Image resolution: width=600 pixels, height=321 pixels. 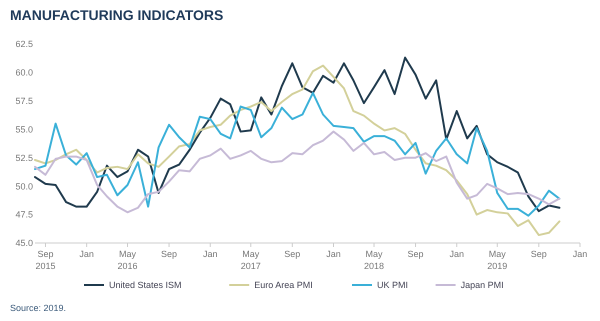 I want to click on y-tick-label: 50.0, so click(x=24, y=186).